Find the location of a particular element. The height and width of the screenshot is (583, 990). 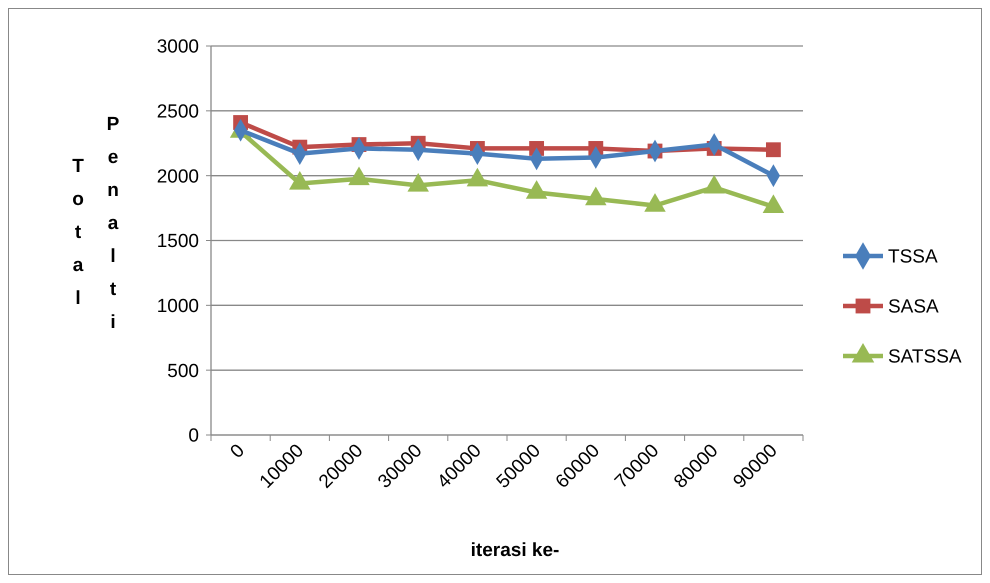

y-tick-label: 1500 is located at coordinates (177, 241).